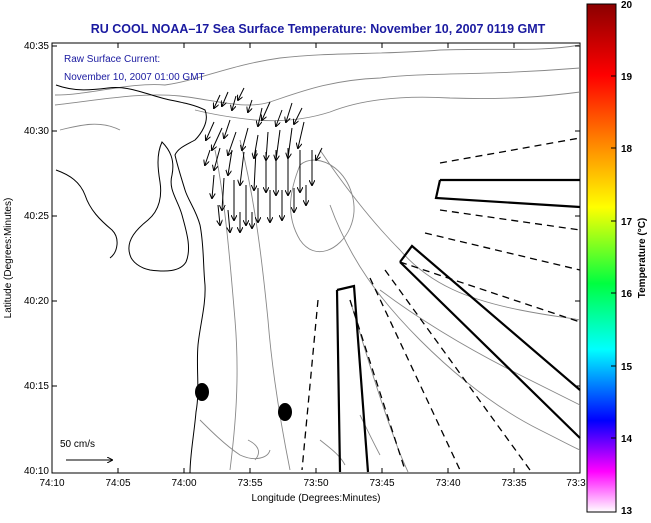  I want to click on colorbar-tick-label: 20, so click(627, 5).